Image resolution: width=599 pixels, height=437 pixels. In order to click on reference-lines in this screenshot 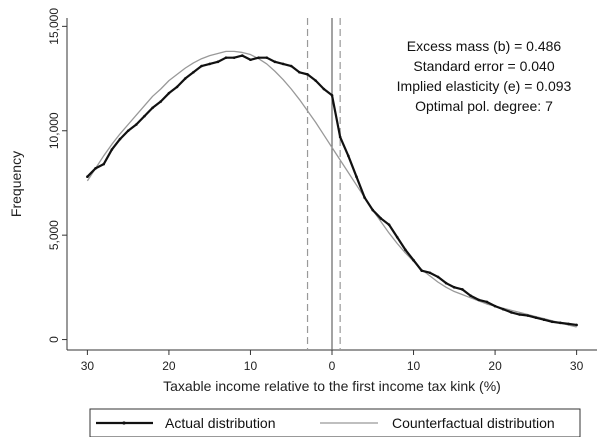, I will do `click(323, 184)`.